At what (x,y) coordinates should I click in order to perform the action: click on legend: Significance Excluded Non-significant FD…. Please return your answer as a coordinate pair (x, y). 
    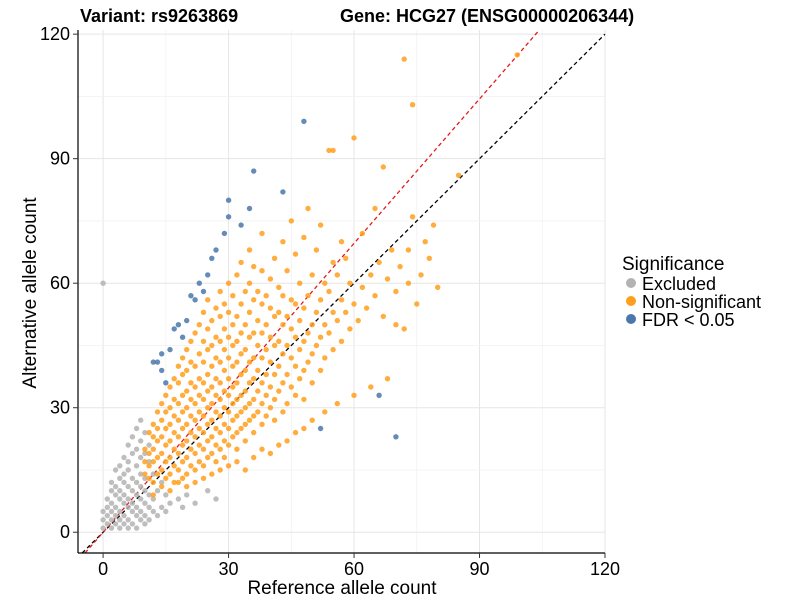
    Looking at the image, I should click on (691, 292).